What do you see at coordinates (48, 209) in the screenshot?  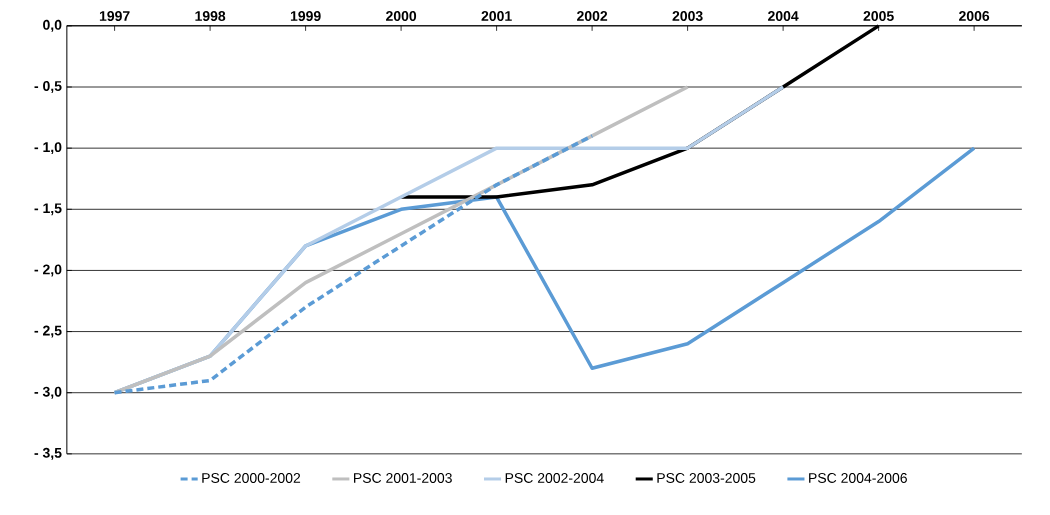 I see `y-tick-label: - 1,5` at bounding box center [48, 209].